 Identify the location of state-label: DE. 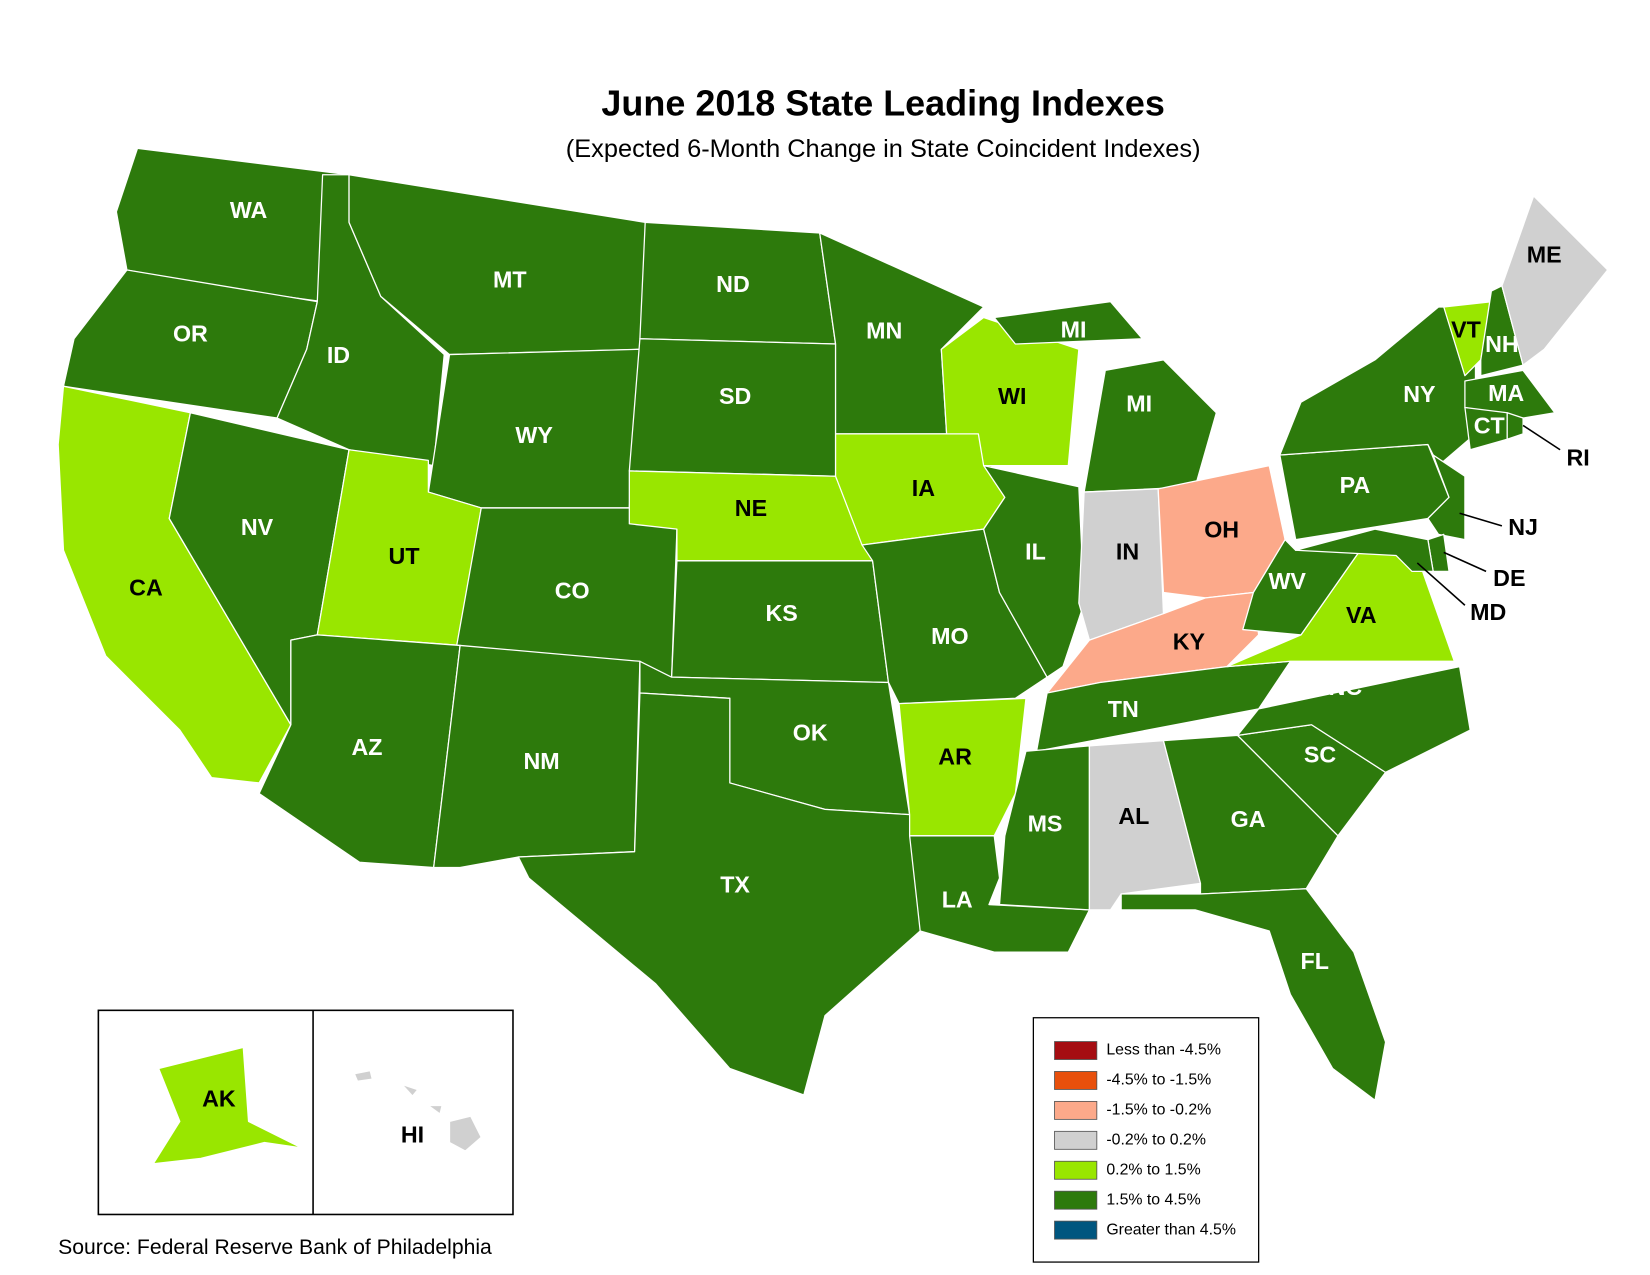
(1509, 578).